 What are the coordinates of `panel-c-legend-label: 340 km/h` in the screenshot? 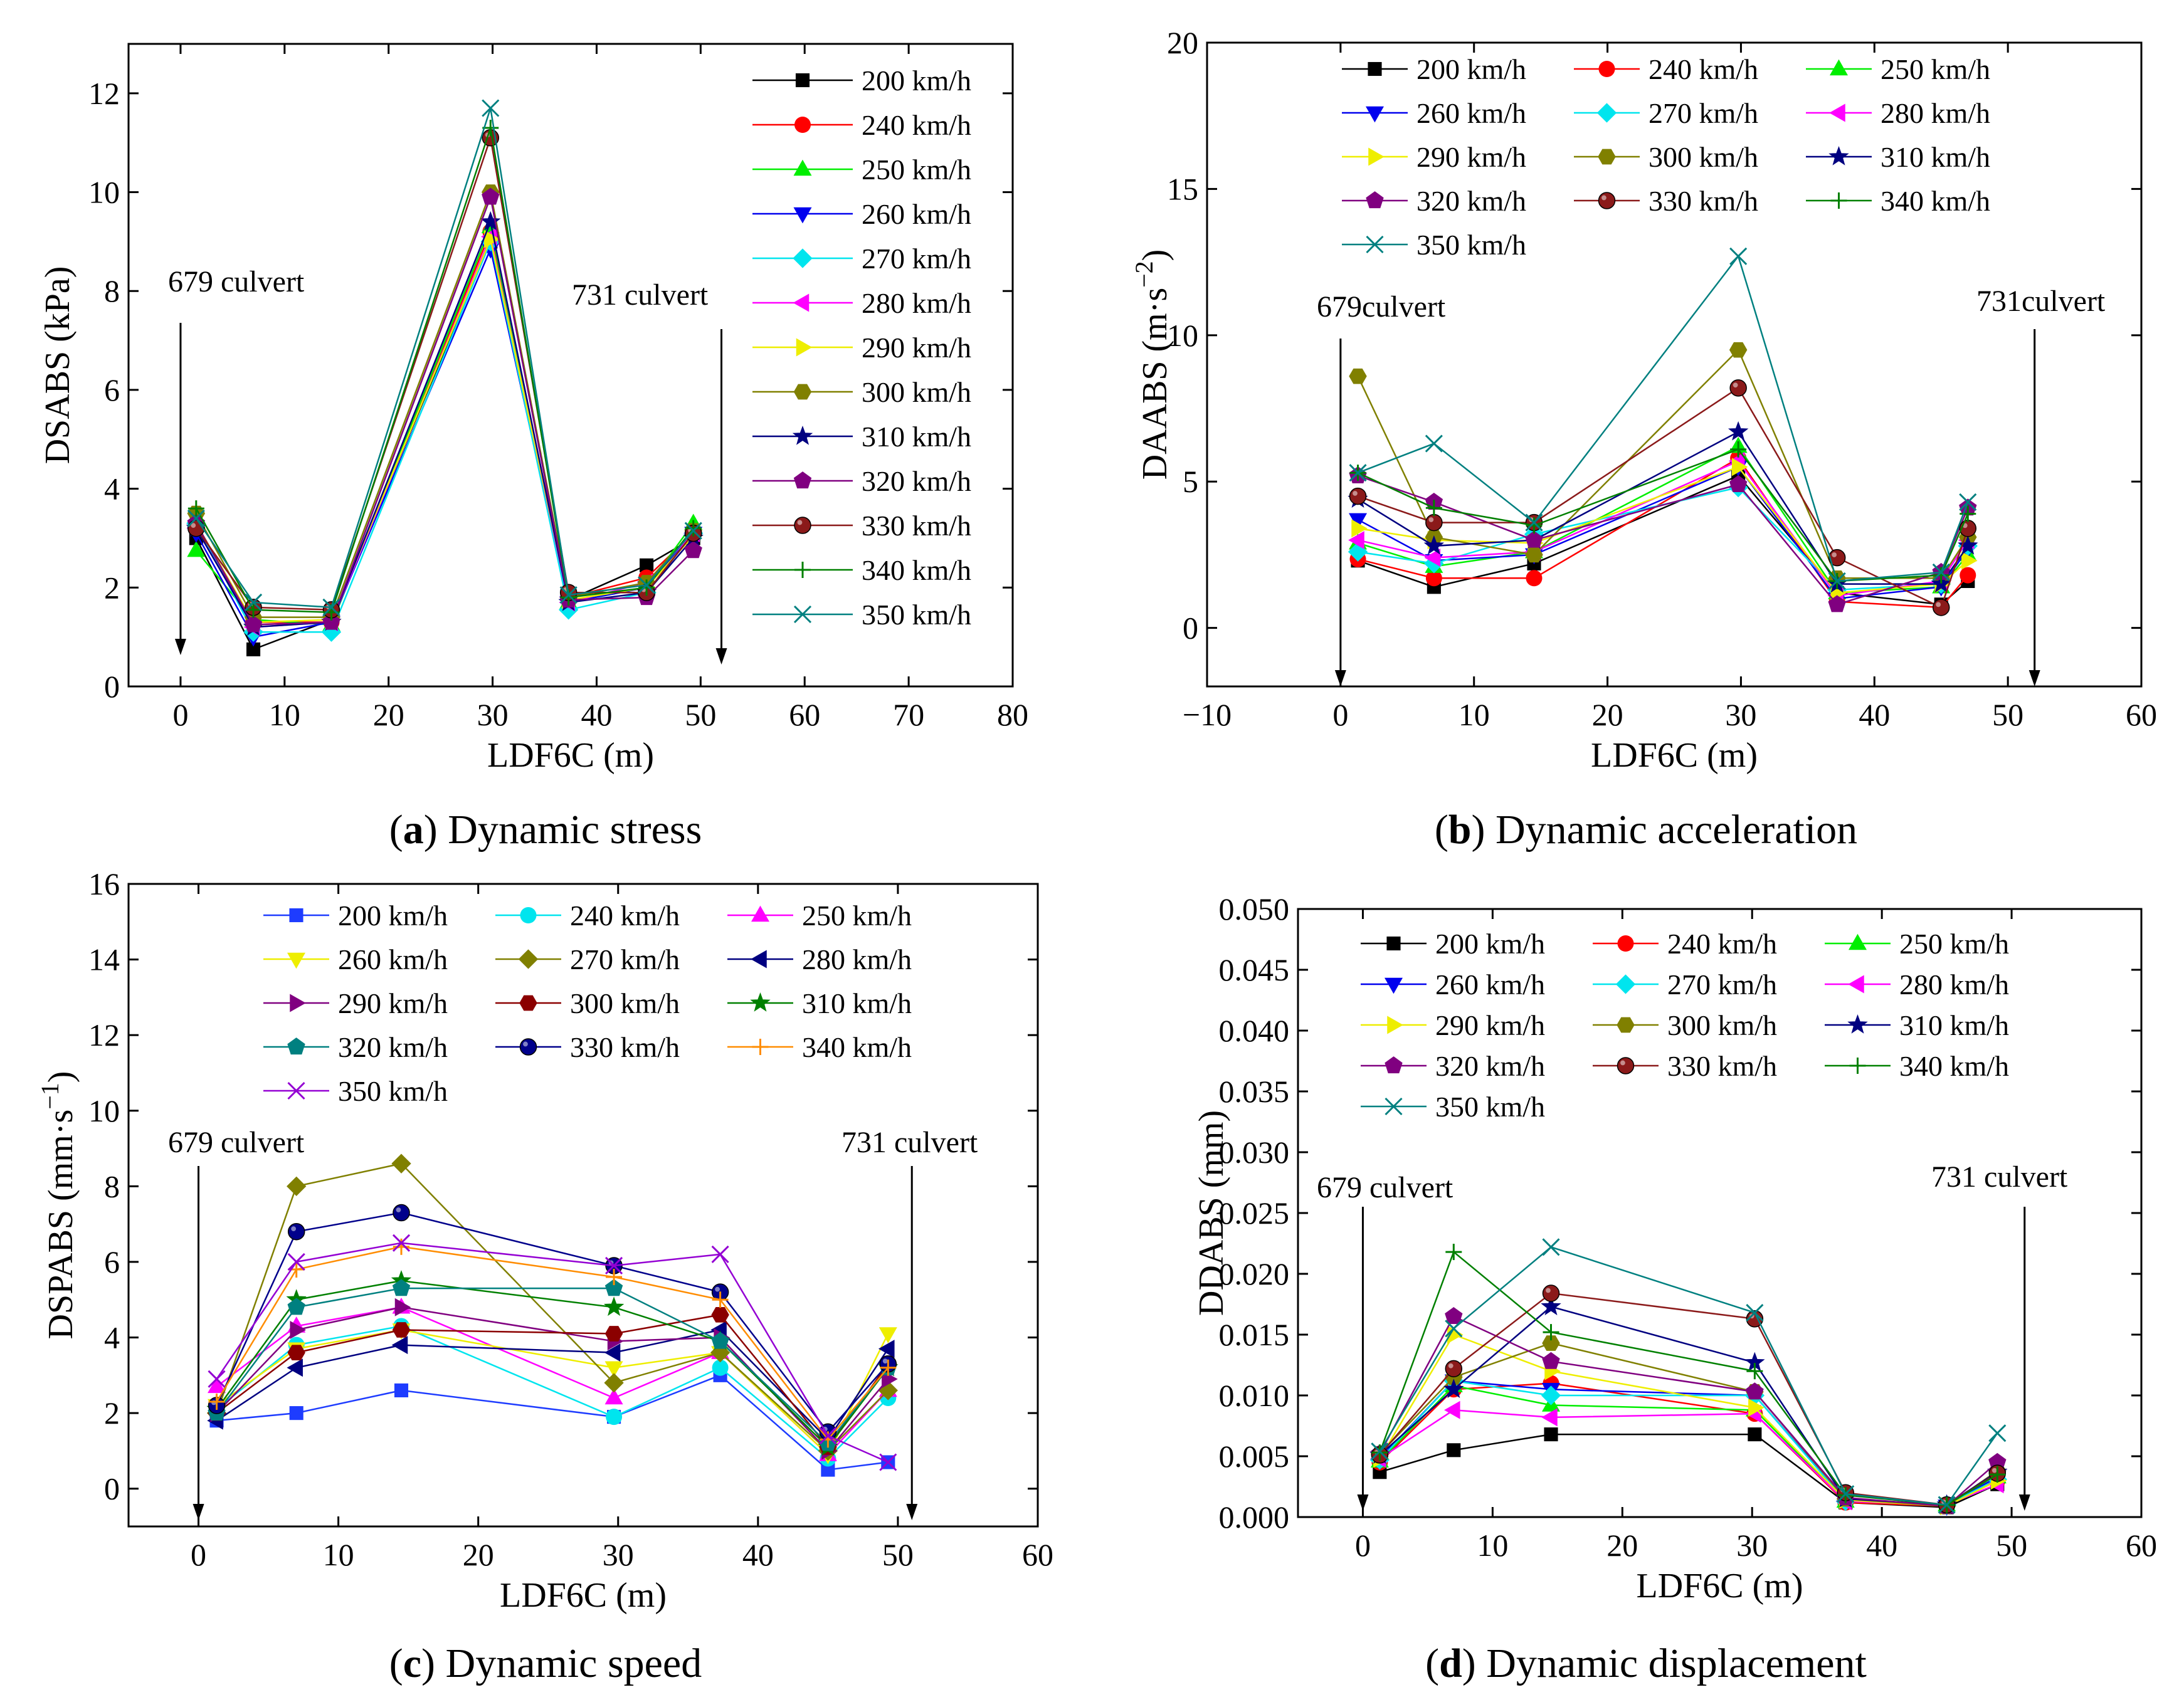 It's located at (857, 1047).